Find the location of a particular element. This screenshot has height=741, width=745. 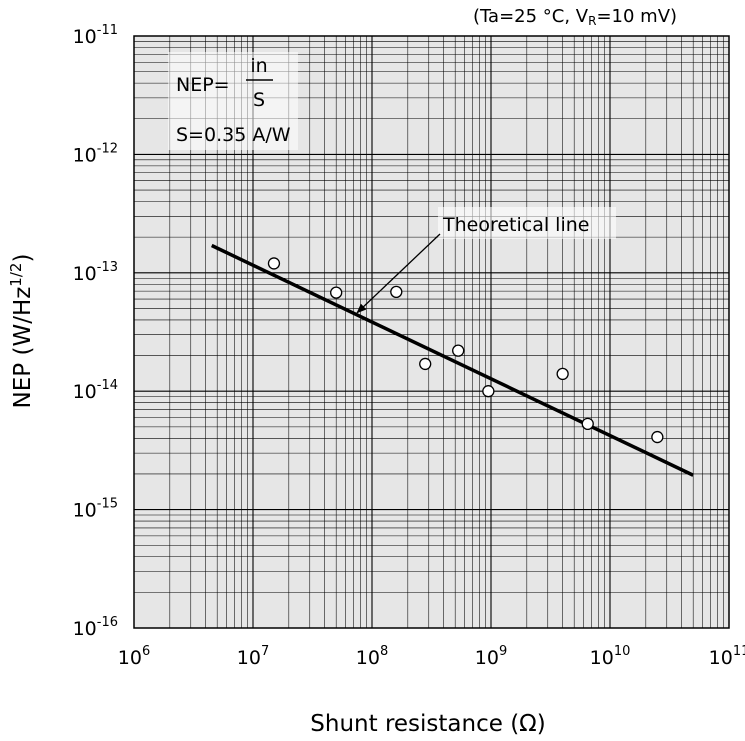

data-points is located at coordinates (465, 350).